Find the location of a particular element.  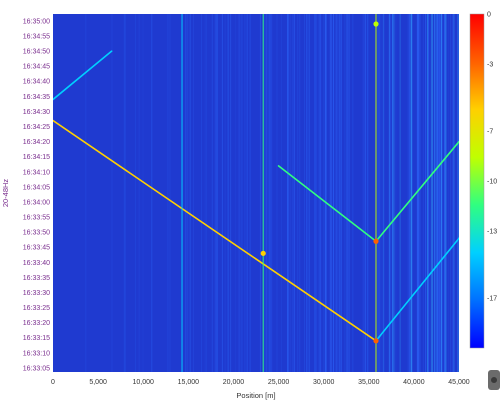

x-axis-title: Position [m] is located at coordinates (255, 395).